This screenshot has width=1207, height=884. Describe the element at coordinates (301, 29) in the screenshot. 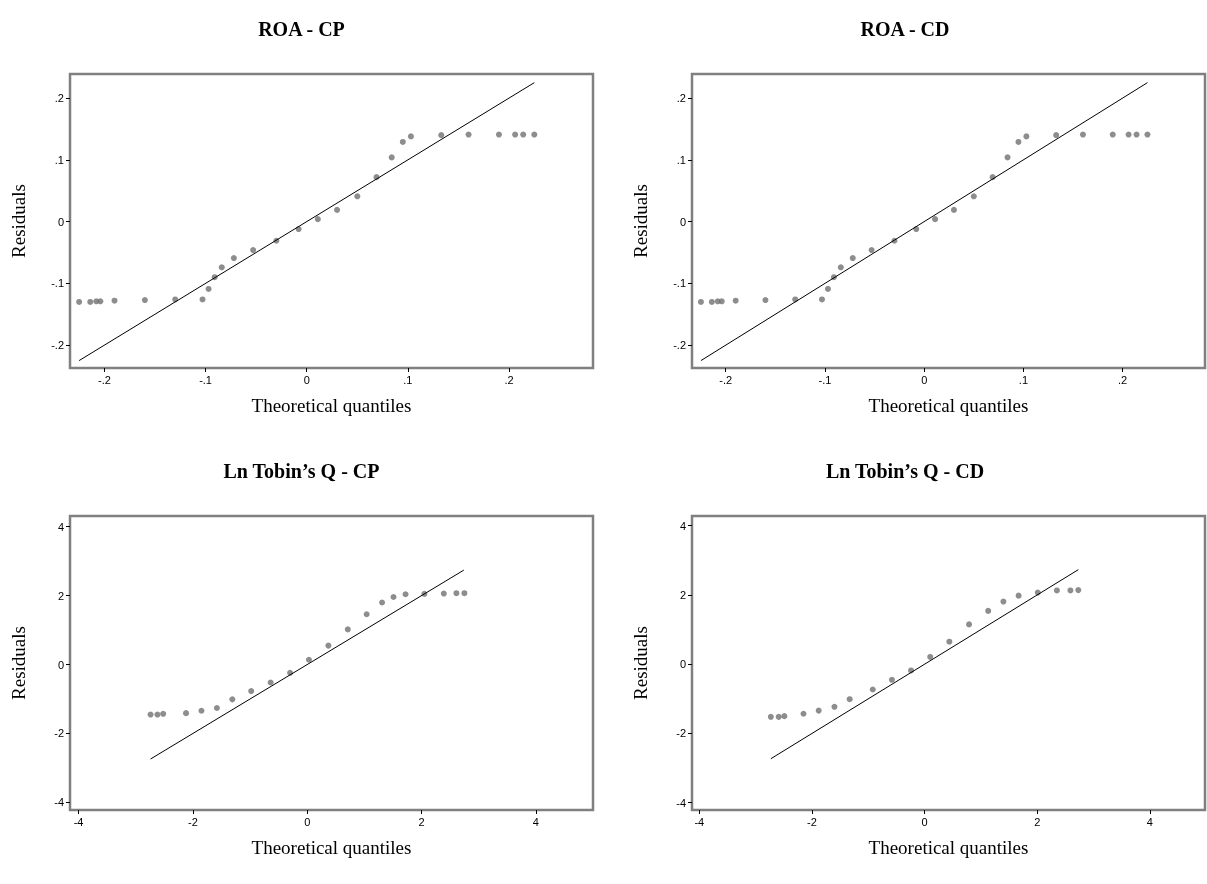

I see `chart-title: ROA - CP` at that location.